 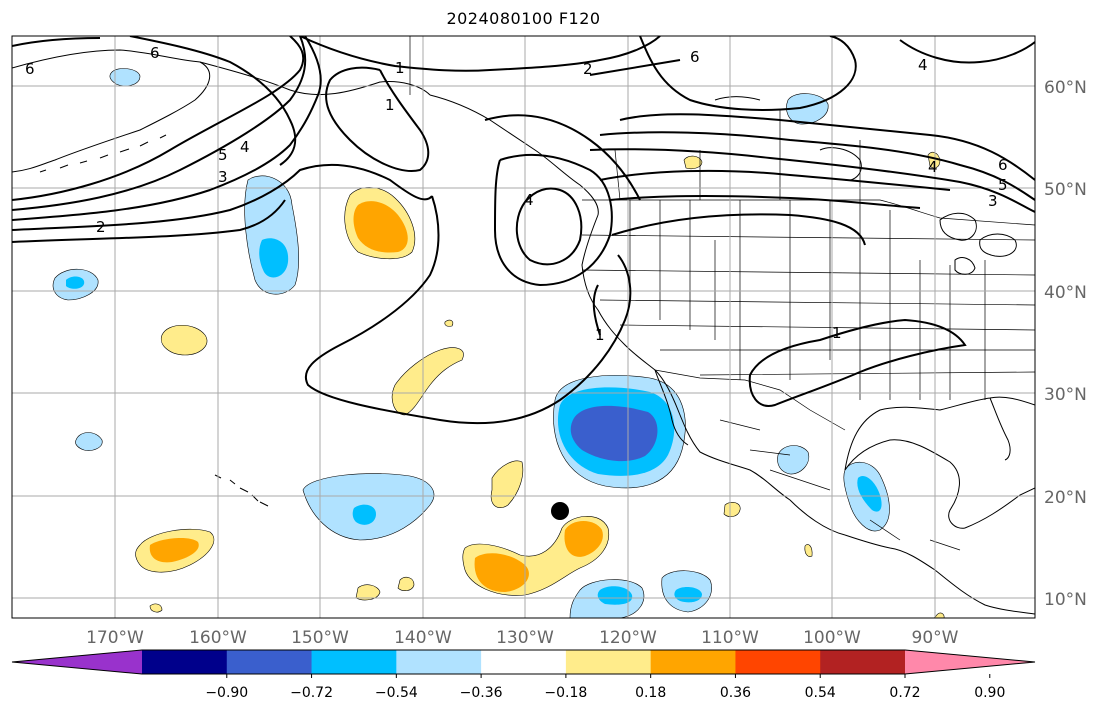 What do you see at coordinates (1065, 395) in the screenshot?
I see `lat-tick: 30°N` at bounding box center [1065, 395].